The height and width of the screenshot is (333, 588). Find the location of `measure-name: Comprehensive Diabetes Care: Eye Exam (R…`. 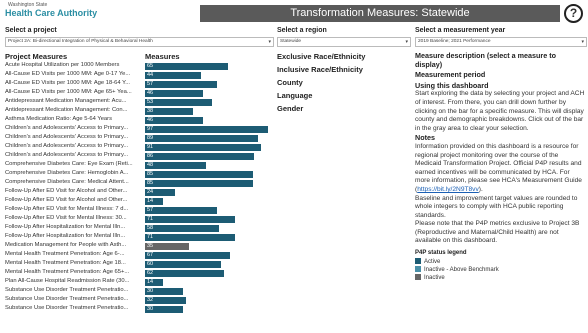

measure-name: Comprehensive Diabetes Care: Eye Exam (R… is located at coordinates (69, 164).